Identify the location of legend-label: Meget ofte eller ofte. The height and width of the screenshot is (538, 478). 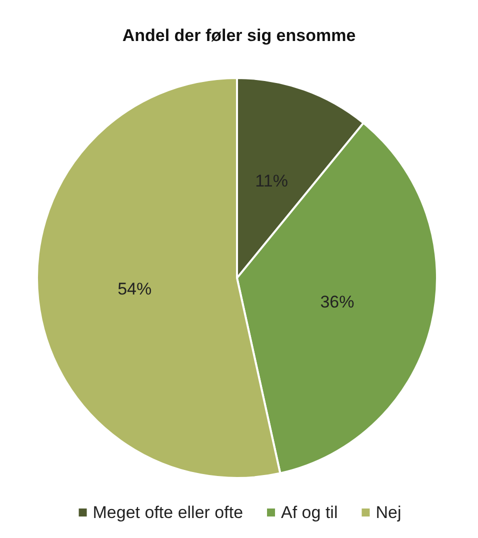
(168, 512).